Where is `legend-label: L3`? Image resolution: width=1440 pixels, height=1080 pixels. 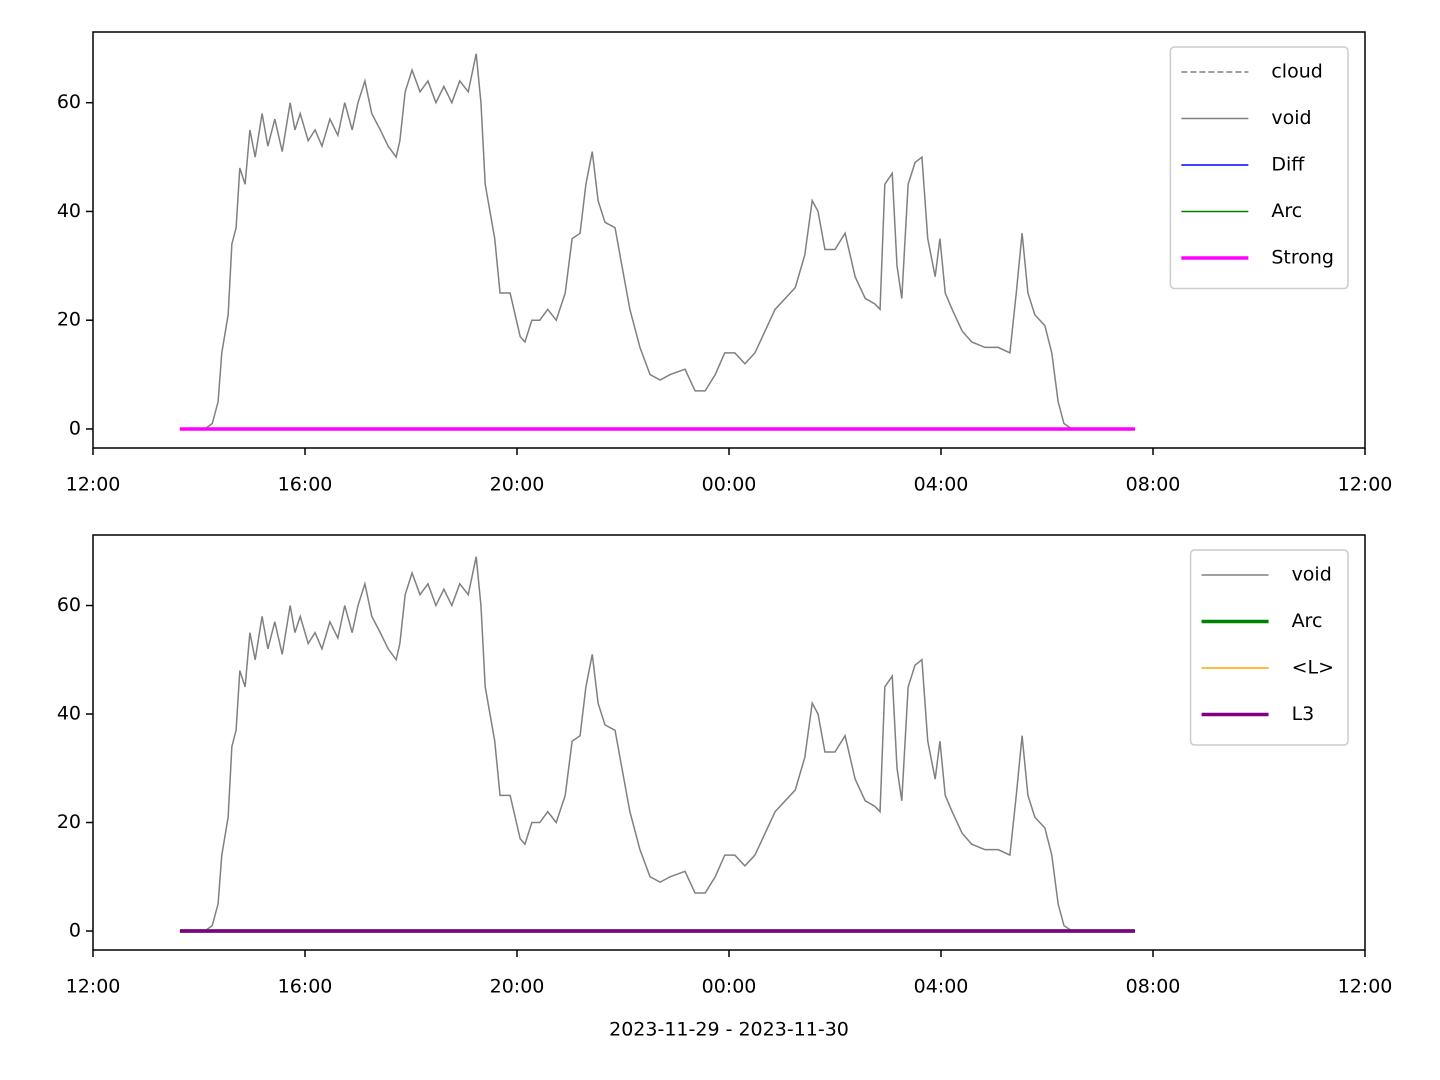 legend-label: L3 is located at coordinates (1303, 714).